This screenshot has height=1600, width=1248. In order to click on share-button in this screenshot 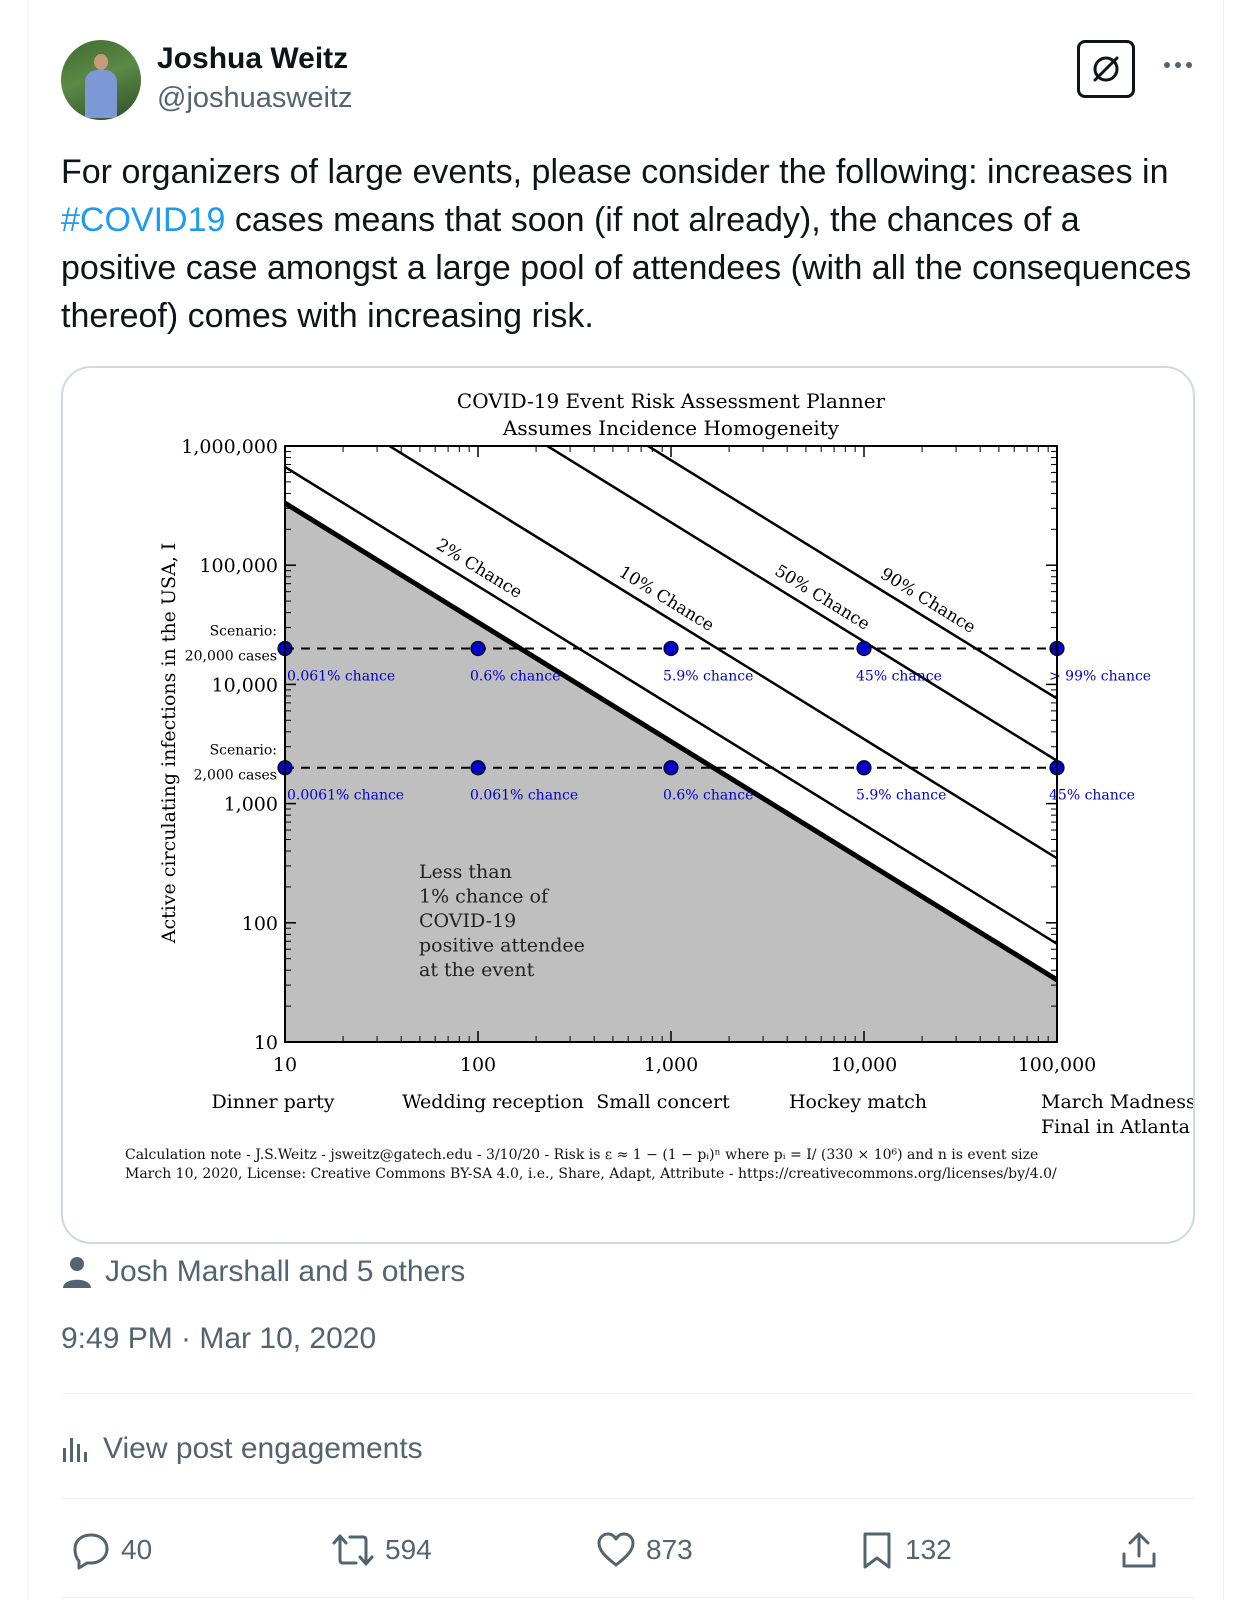, I will do `click(1139, 1550)`.